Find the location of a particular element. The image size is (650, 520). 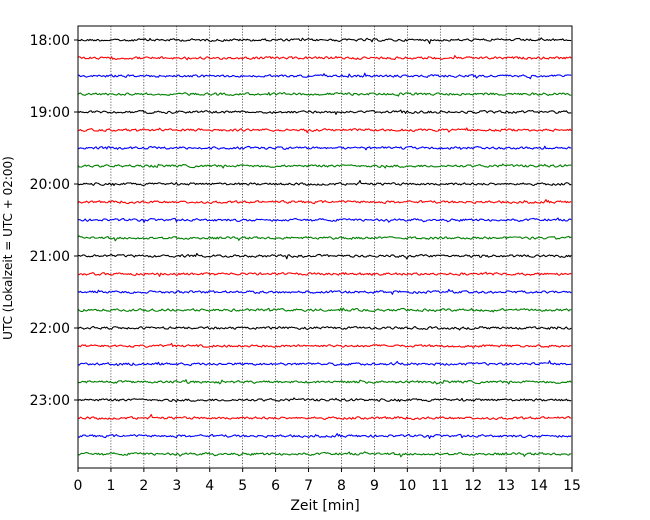

x-tick-label-11: 11 is located at coordinates (440, 486).